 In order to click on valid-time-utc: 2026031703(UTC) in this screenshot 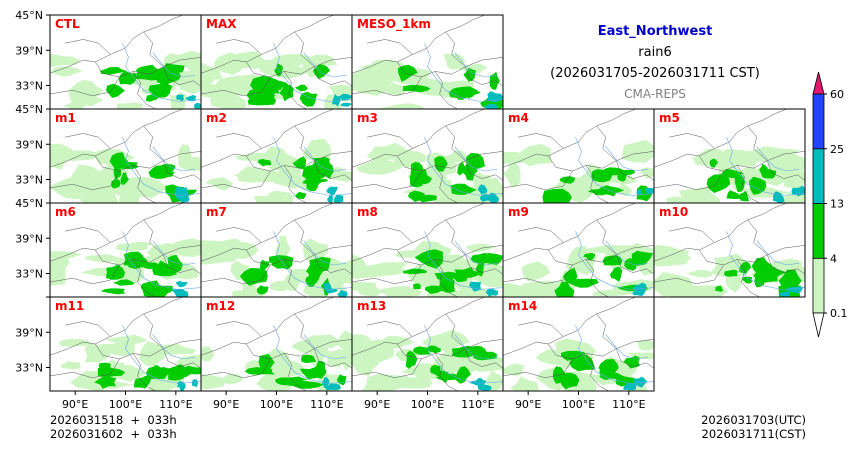, I will do `click(753, 420)`.